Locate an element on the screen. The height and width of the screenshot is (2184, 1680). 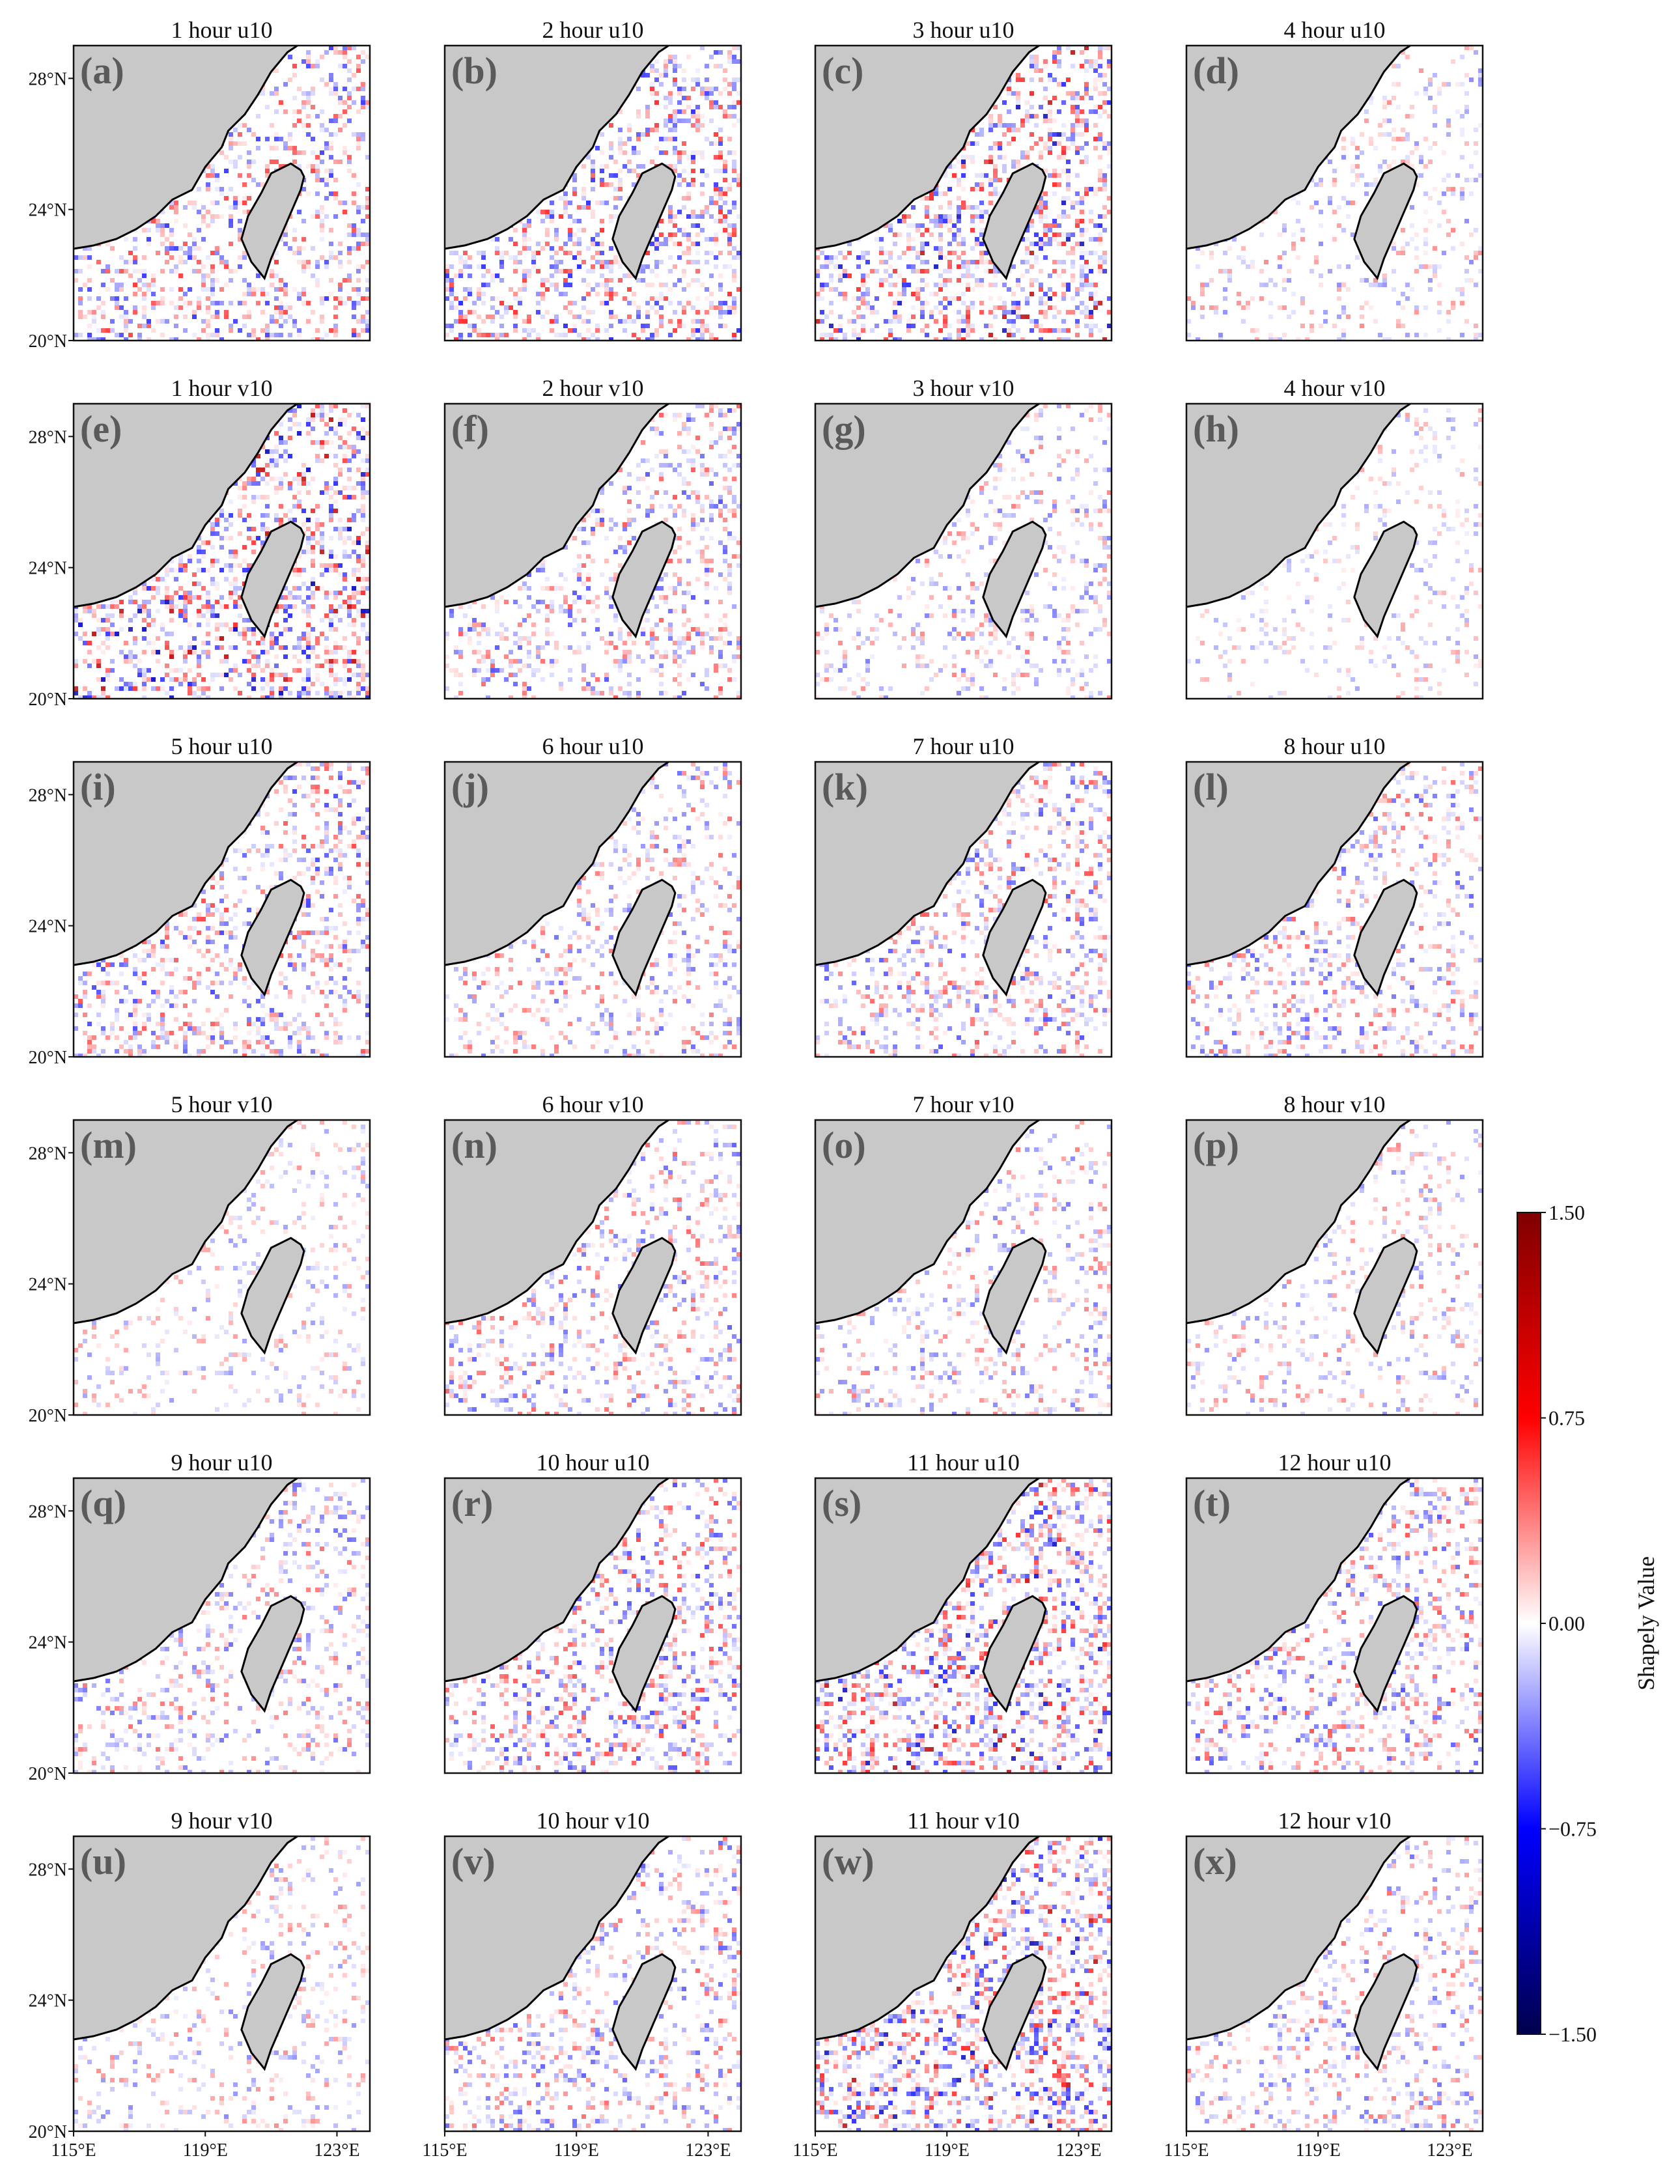
colorbar-tick-label: −1.50 is located at coordinates (1572, 2035).